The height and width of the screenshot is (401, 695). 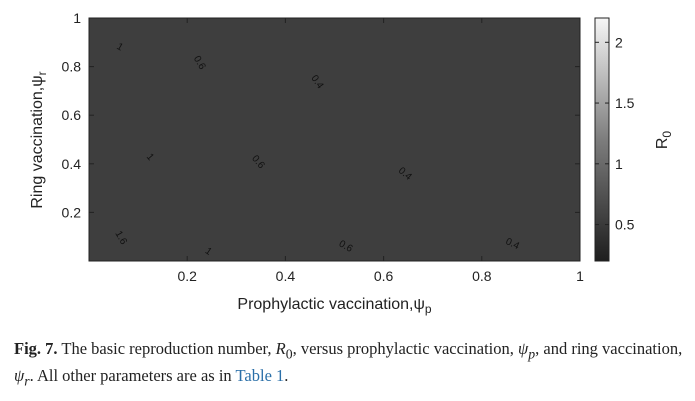 I want to click on caption-text-1: The basic reproduction number,, so click(x=166, y=348).